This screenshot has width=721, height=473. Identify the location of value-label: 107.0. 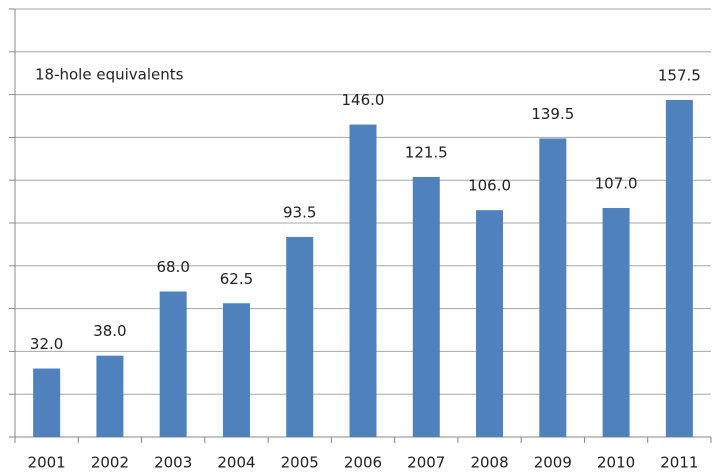
(616, 184).